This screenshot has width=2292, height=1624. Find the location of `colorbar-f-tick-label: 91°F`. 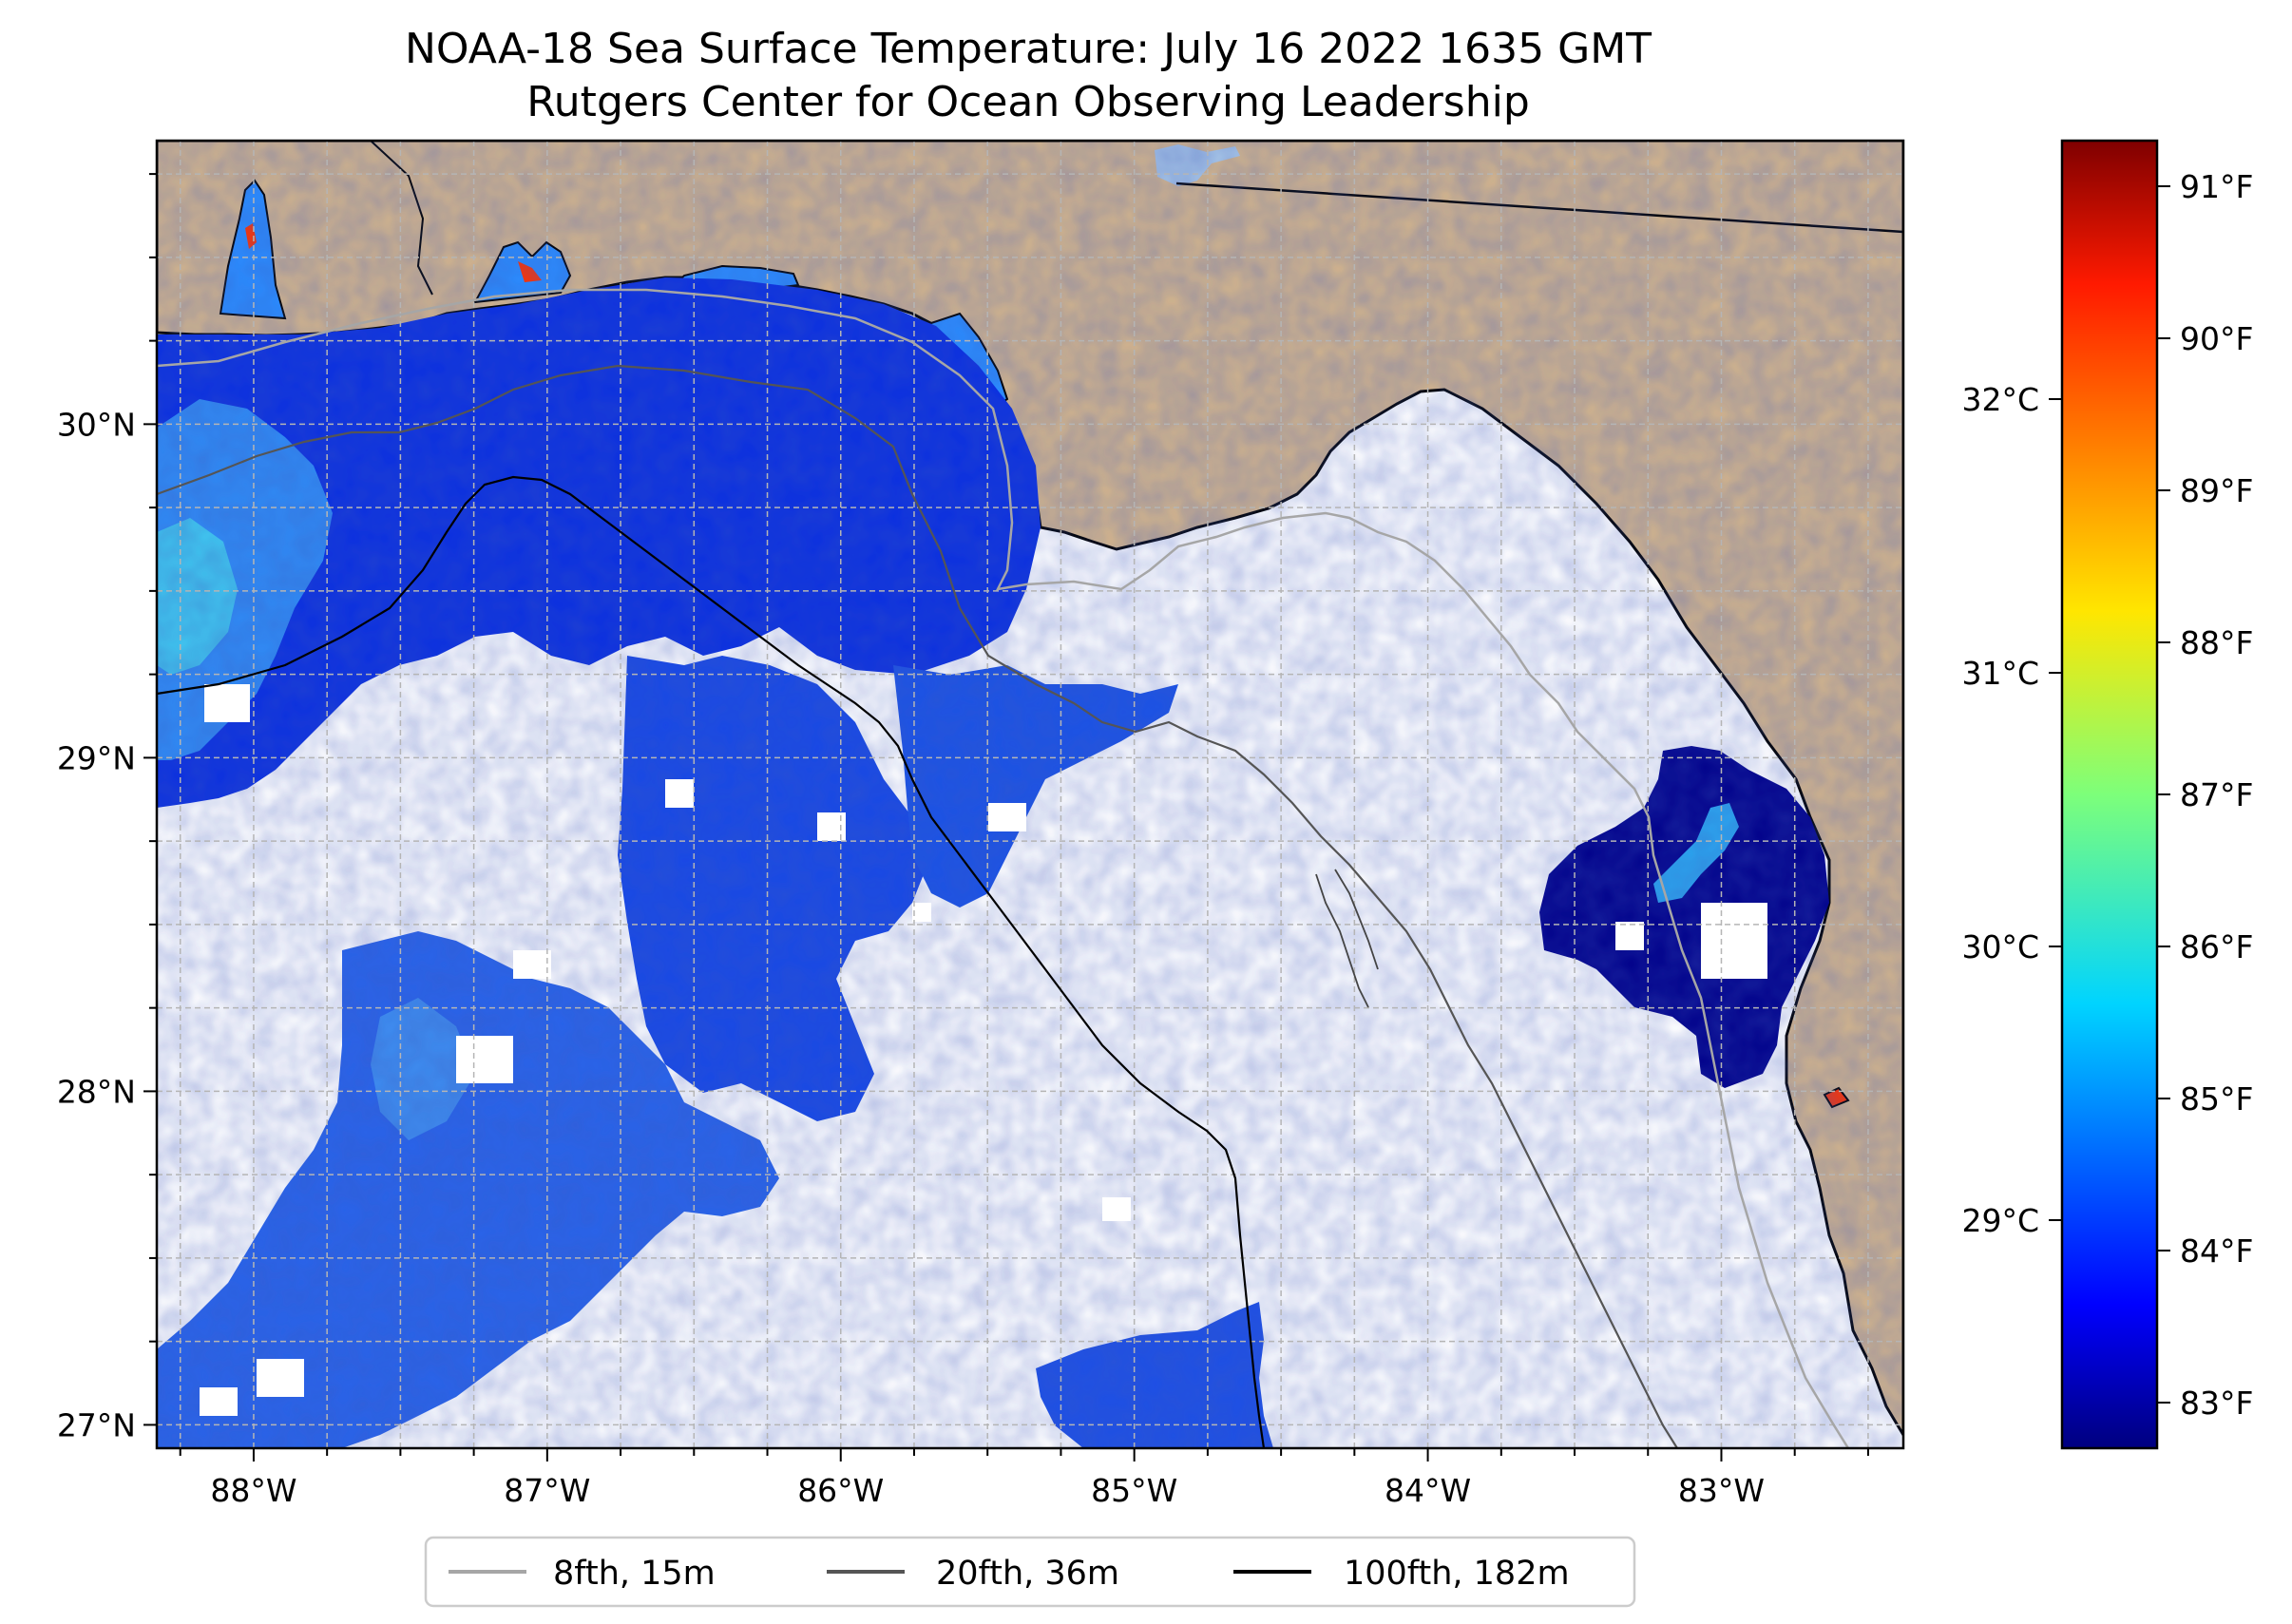

colorbar-f-tick-label: 91°F is located at coordinates (2216, 186).